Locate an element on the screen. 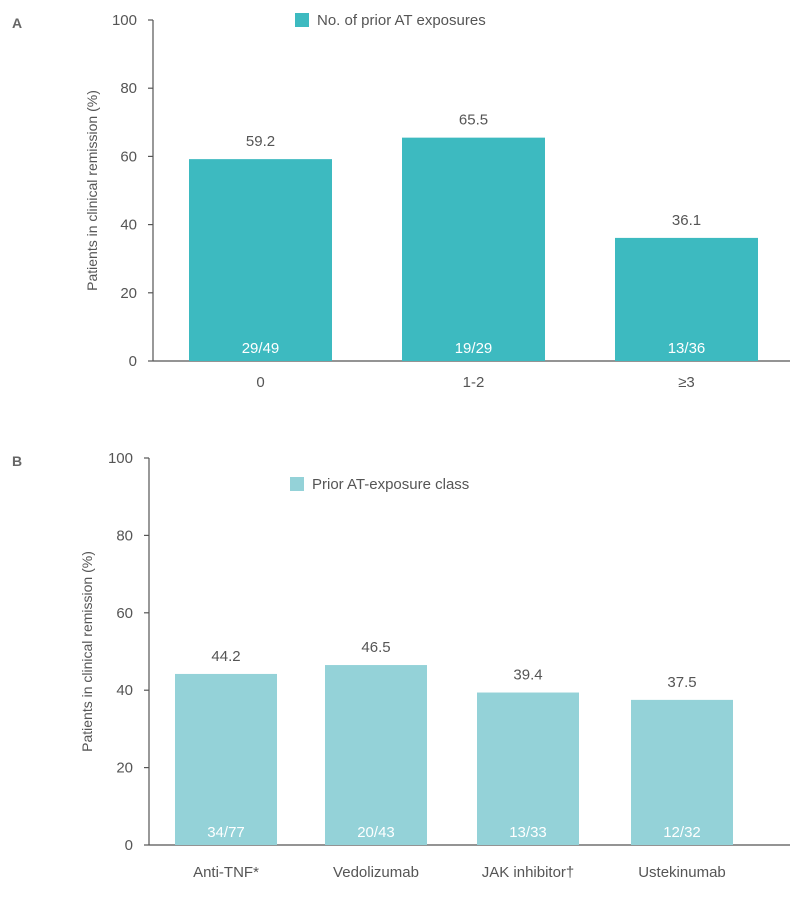 Image resolution: width=807 pixels, height=897 pixels. x-tick-label: ≥3 is located at coordinates (686, 382).